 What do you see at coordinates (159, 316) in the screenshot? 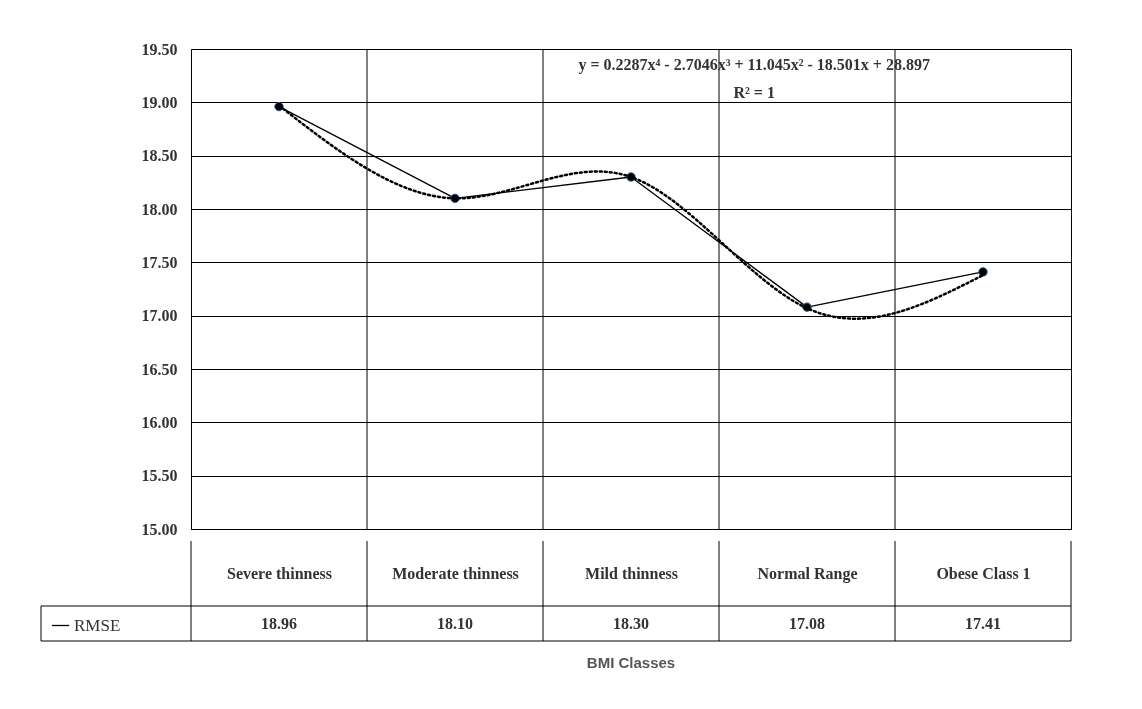
I see `y-tick-label: 17.00` at bounding box center [159, 316].